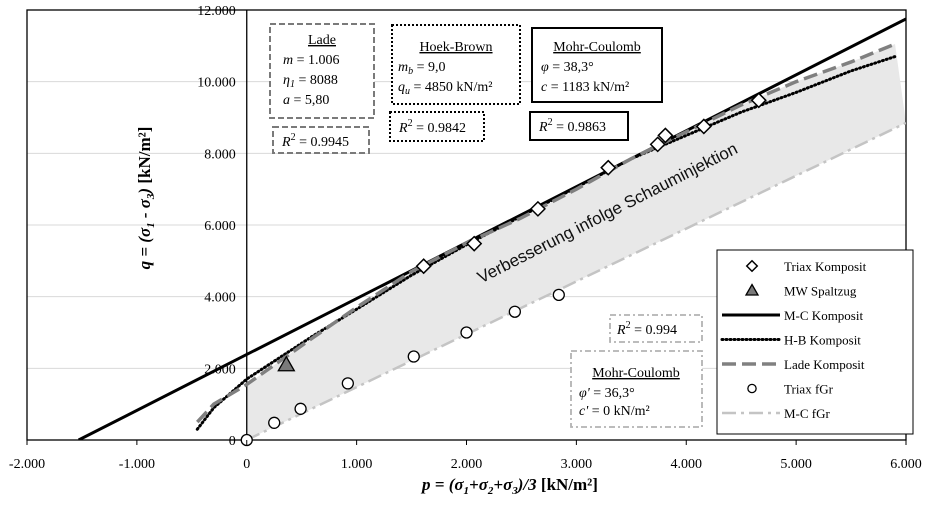  Describe the element at coordinates (311, 60) in the screenshot. I see `svg-text: m = 1.006` at that location.